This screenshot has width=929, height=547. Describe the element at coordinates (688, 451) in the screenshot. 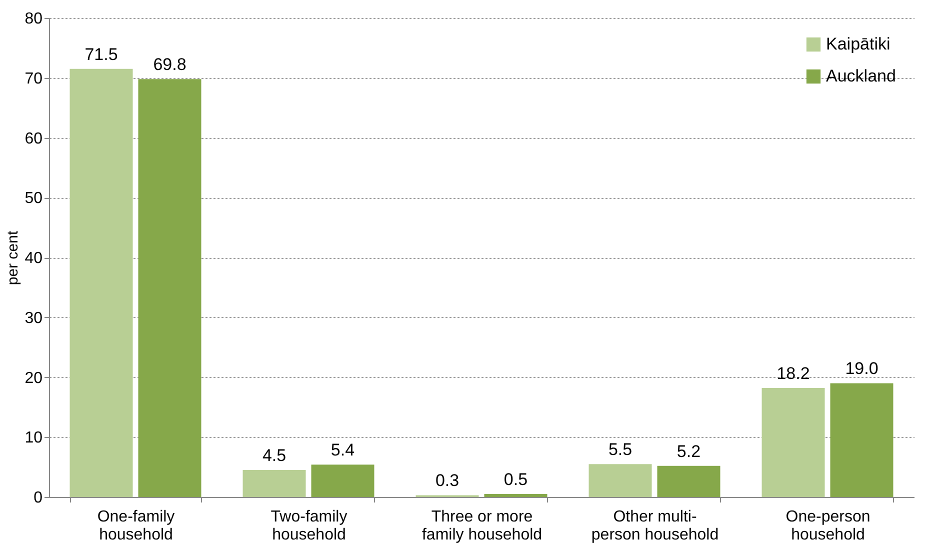

I see `data-label: 5.2` at that location.